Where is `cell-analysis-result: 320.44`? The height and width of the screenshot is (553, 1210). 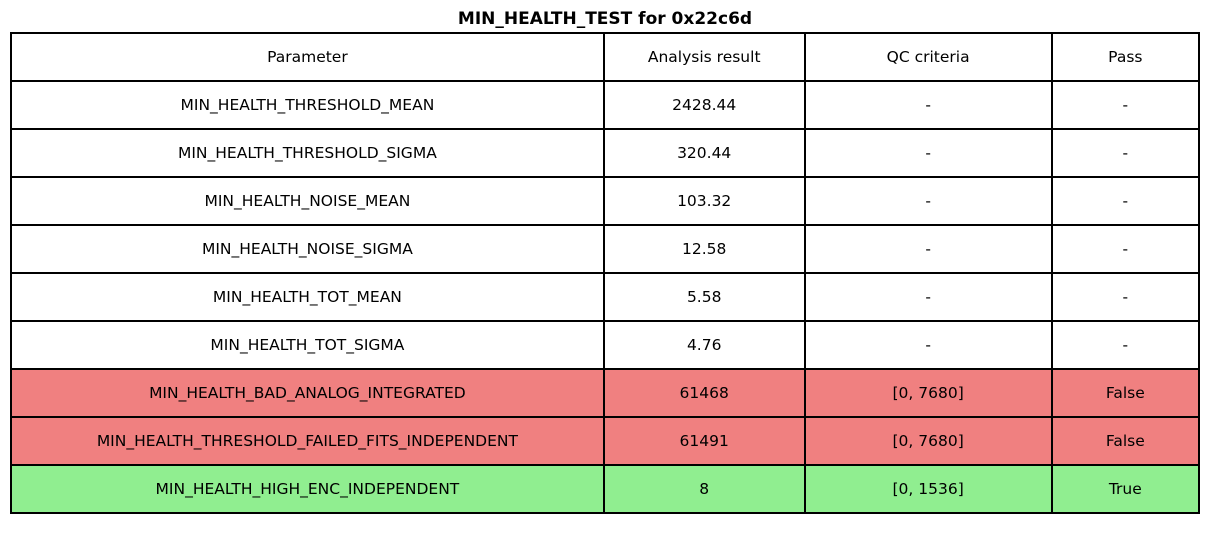
cell-analysis-result: 320.44 is located at coordinates (704, 153).